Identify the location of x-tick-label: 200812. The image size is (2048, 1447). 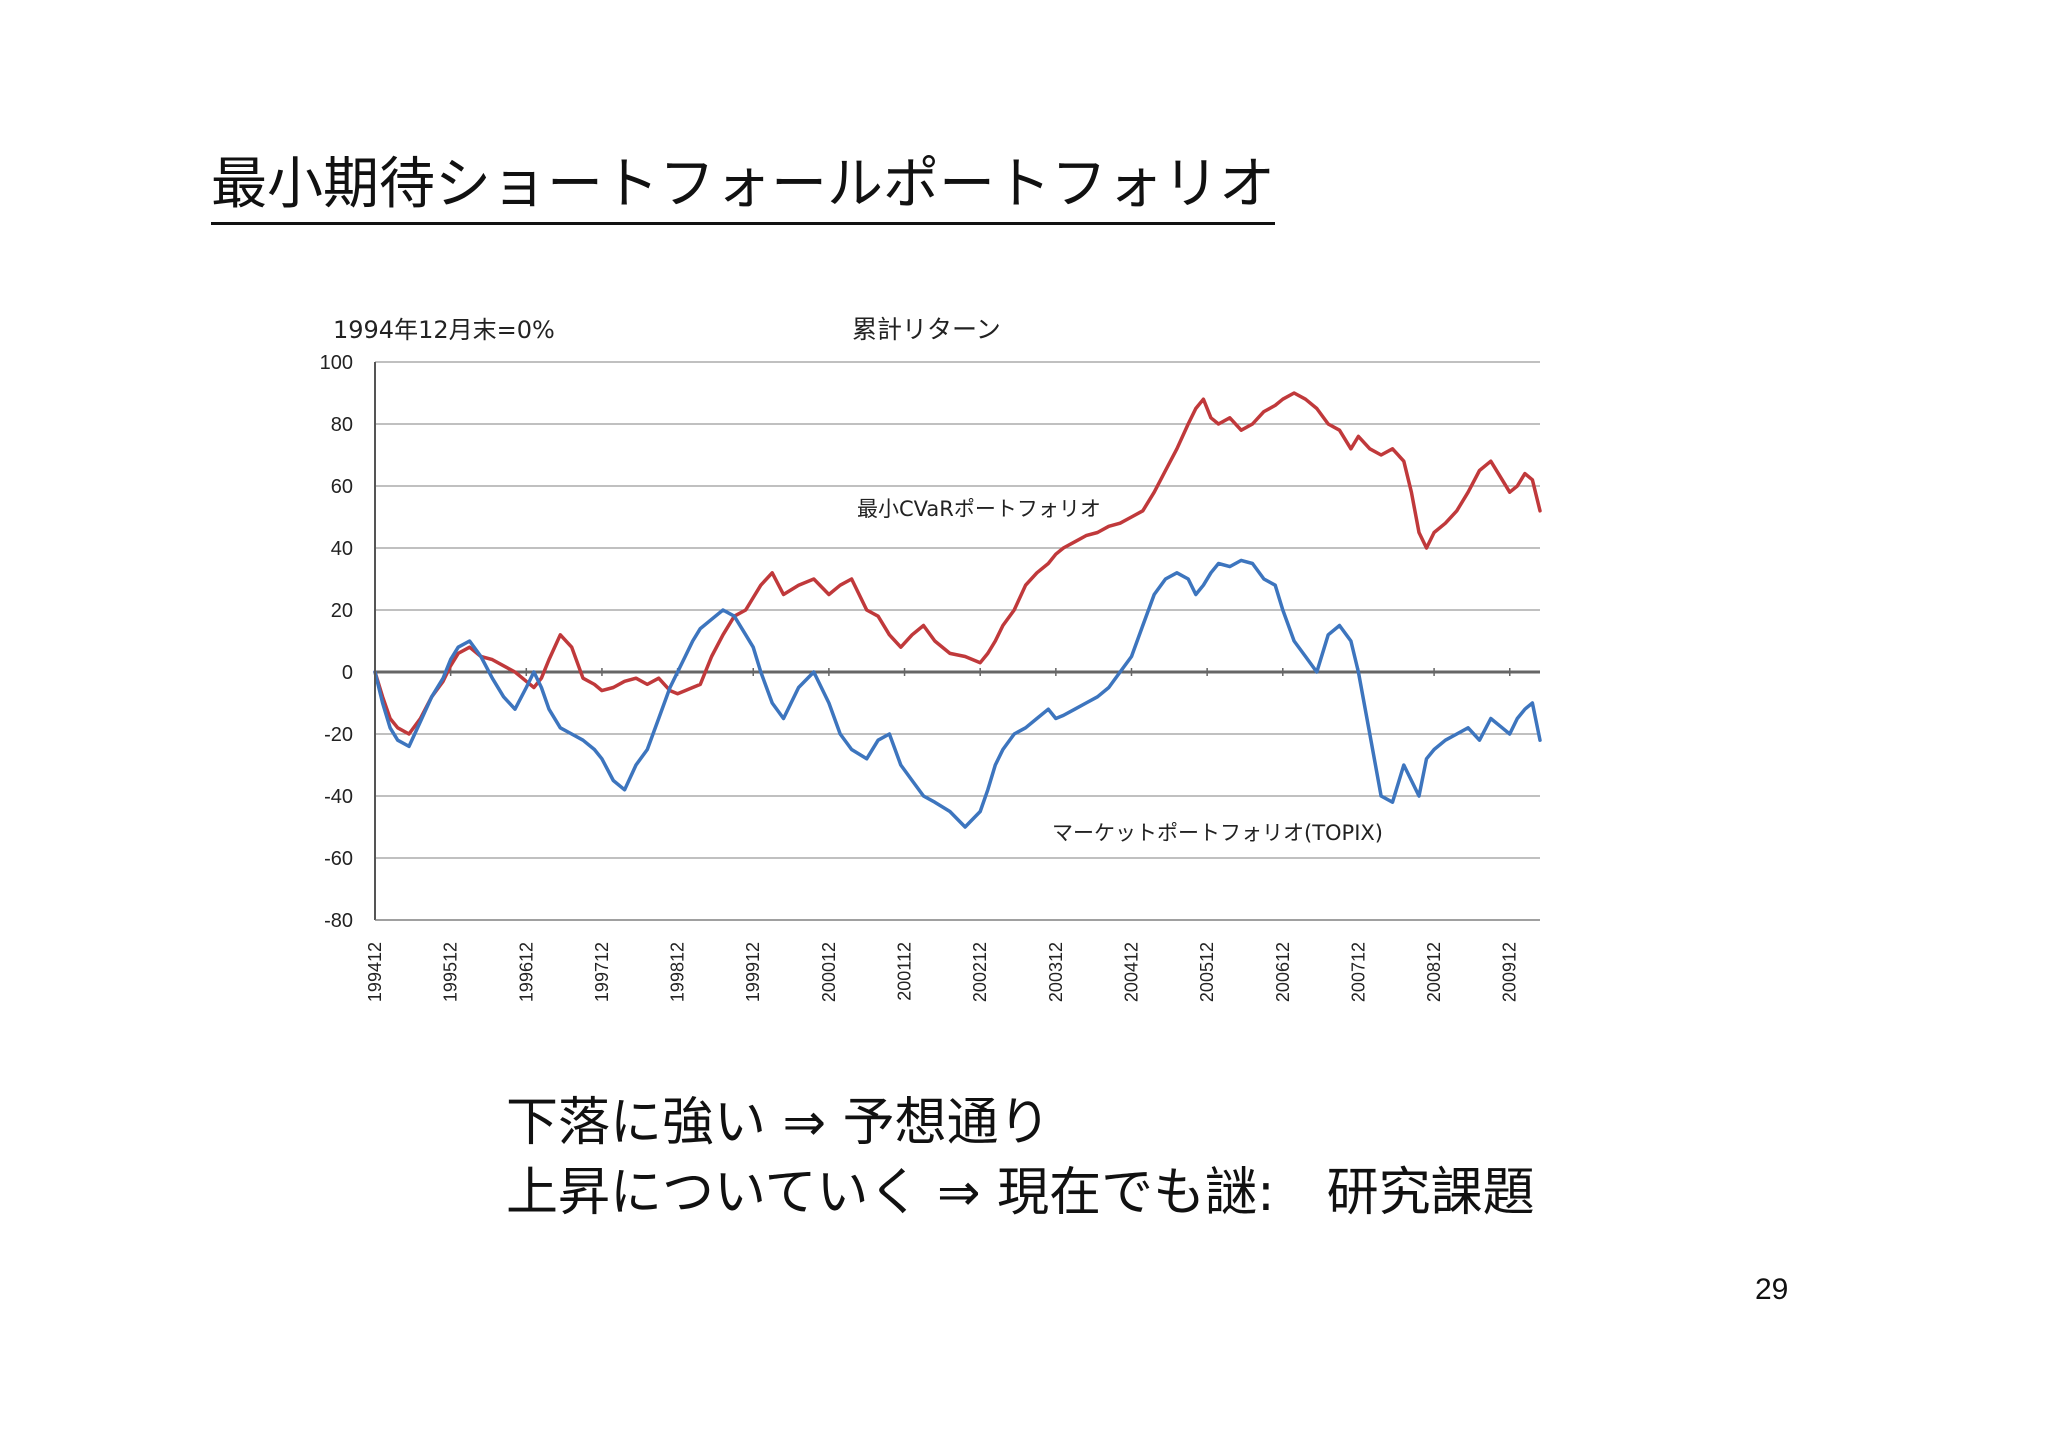
(1434, 972).